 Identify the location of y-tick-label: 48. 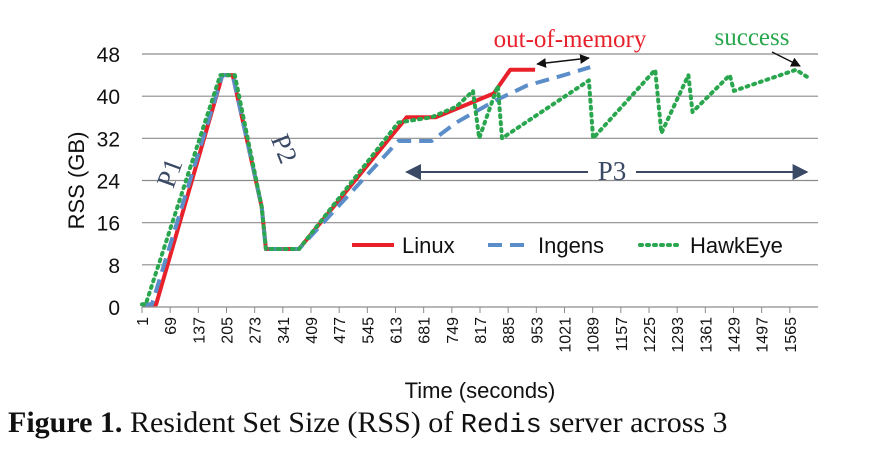
(108, 55).